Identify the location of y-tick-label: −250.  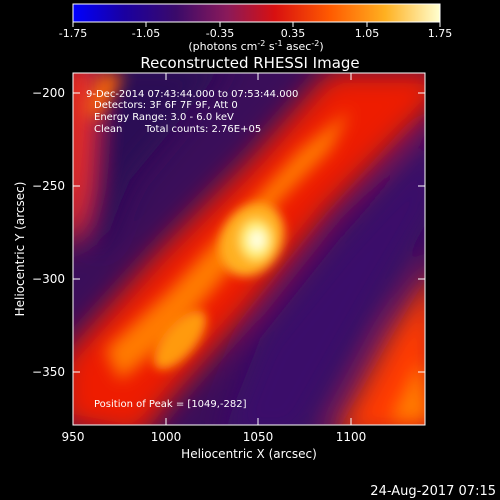
(48, 186).